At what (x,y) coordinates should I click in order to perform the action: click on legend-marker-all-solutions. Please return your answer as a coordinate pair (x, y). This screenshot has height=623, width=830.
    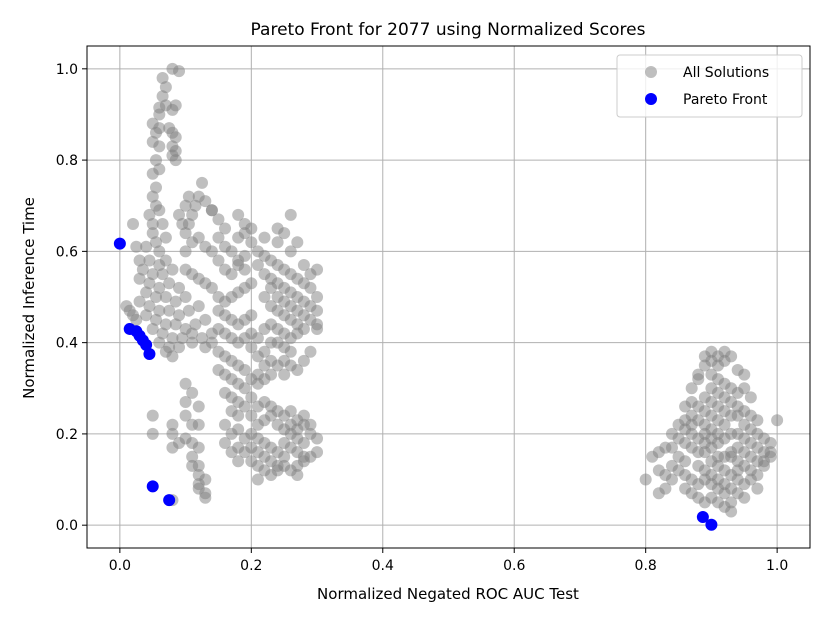
    Looking at the image, I should click on (651, 72).